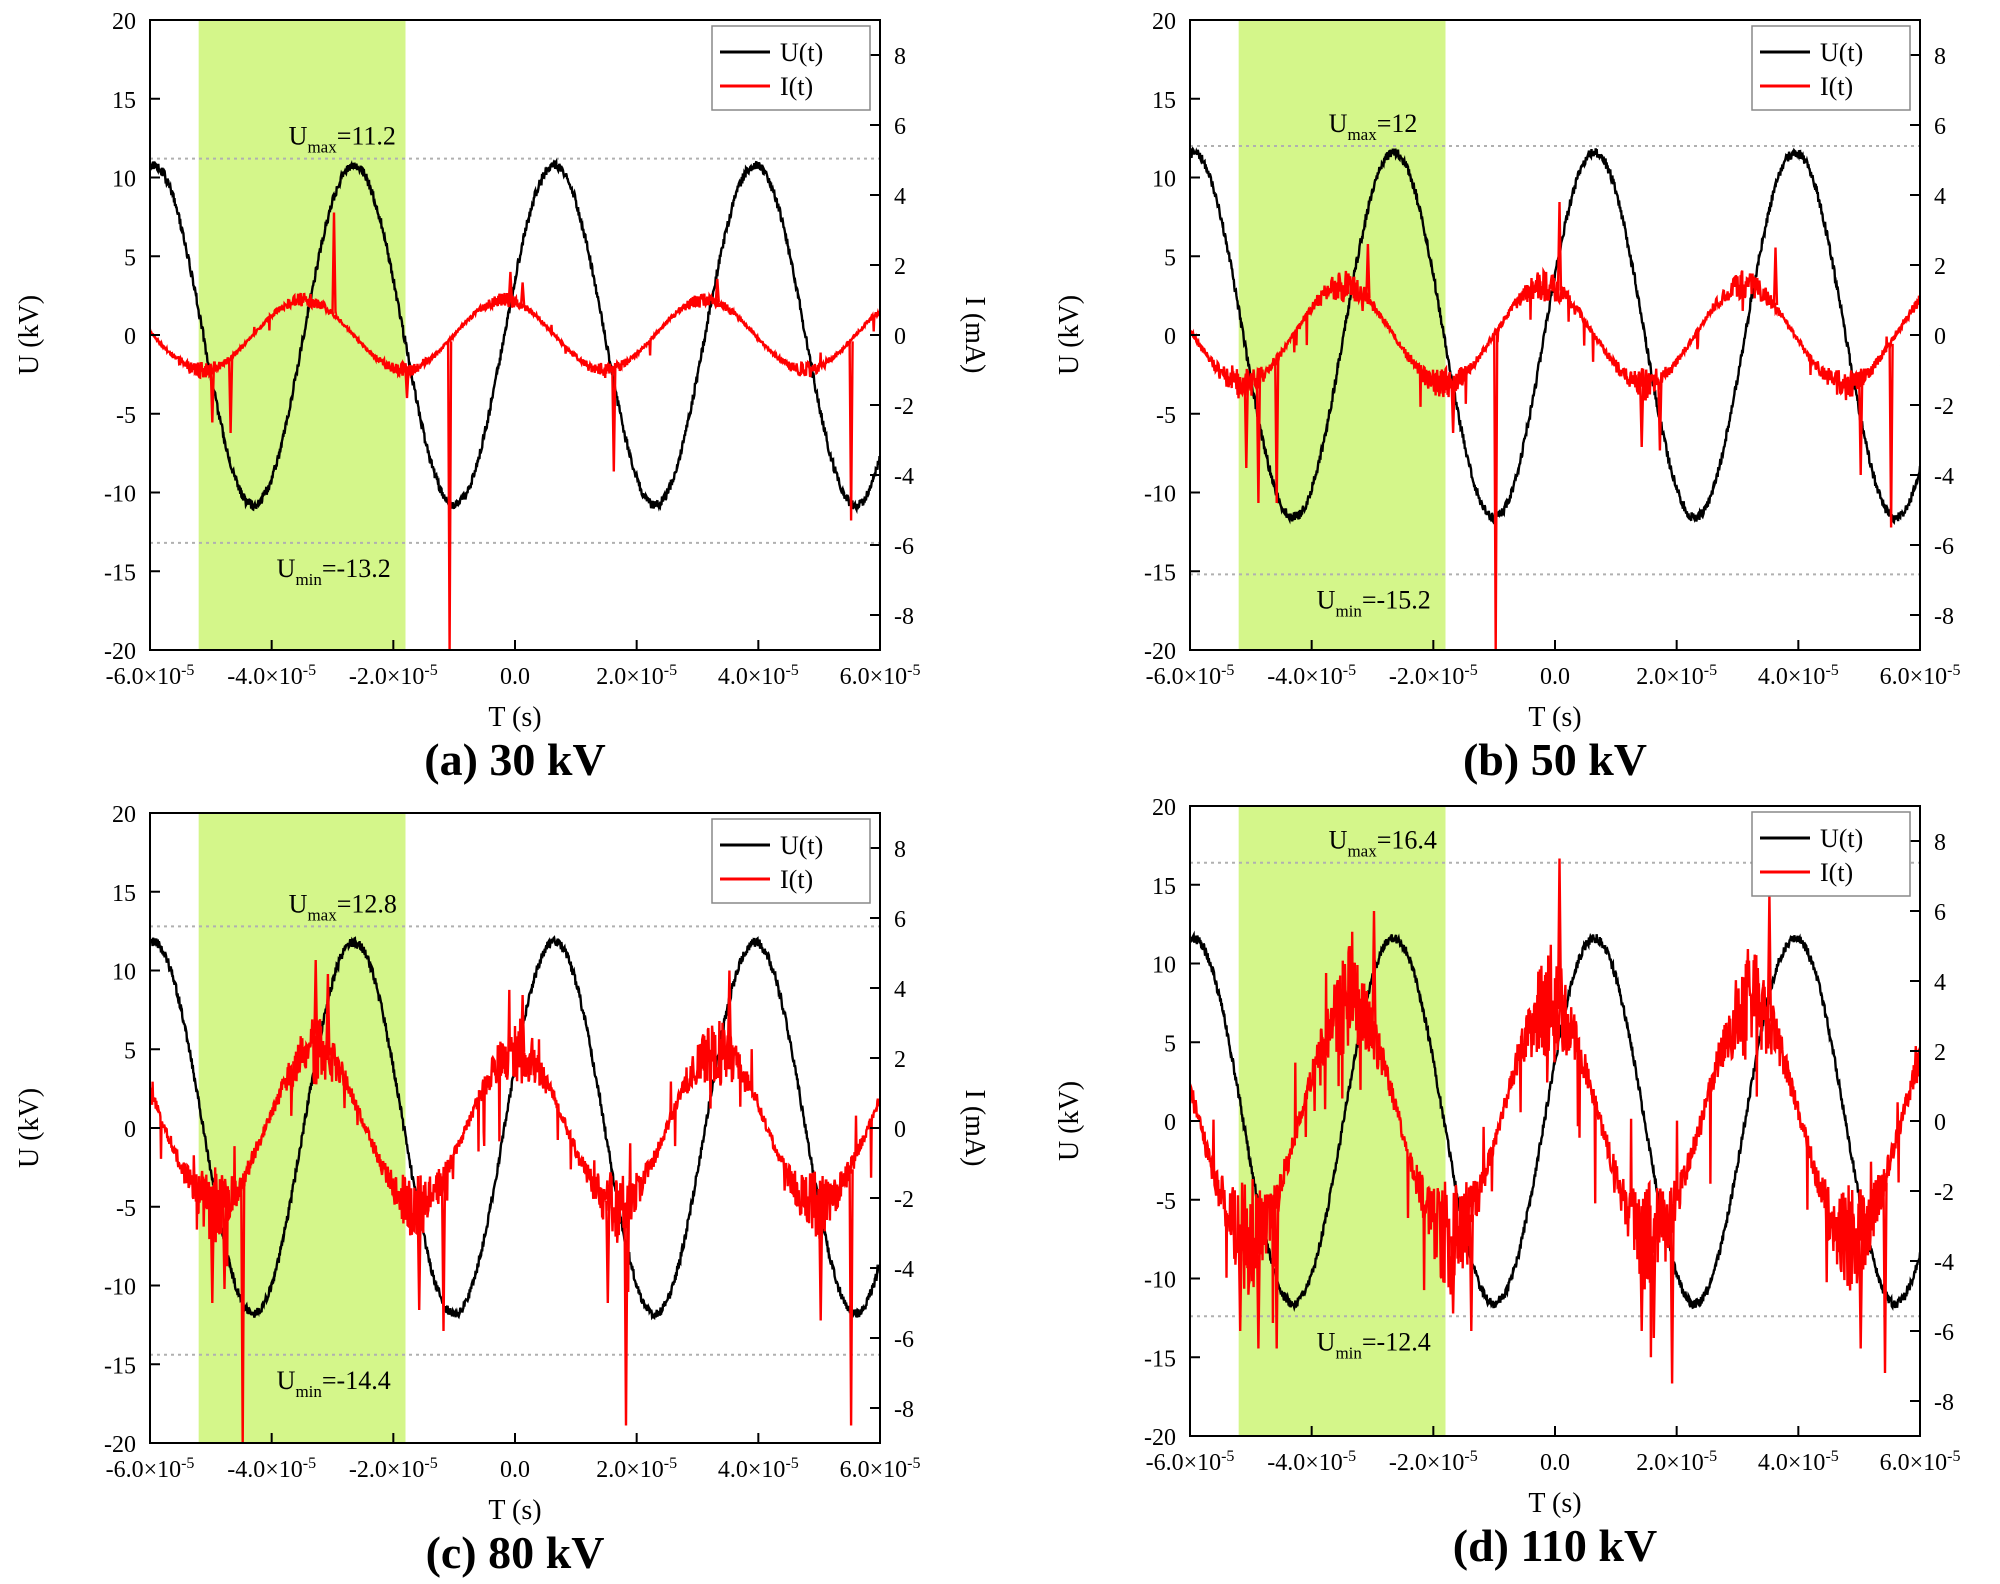 The height and width of the screenshot is (1584, 2000). I want to click on voltage-line, so click(1555, 335).